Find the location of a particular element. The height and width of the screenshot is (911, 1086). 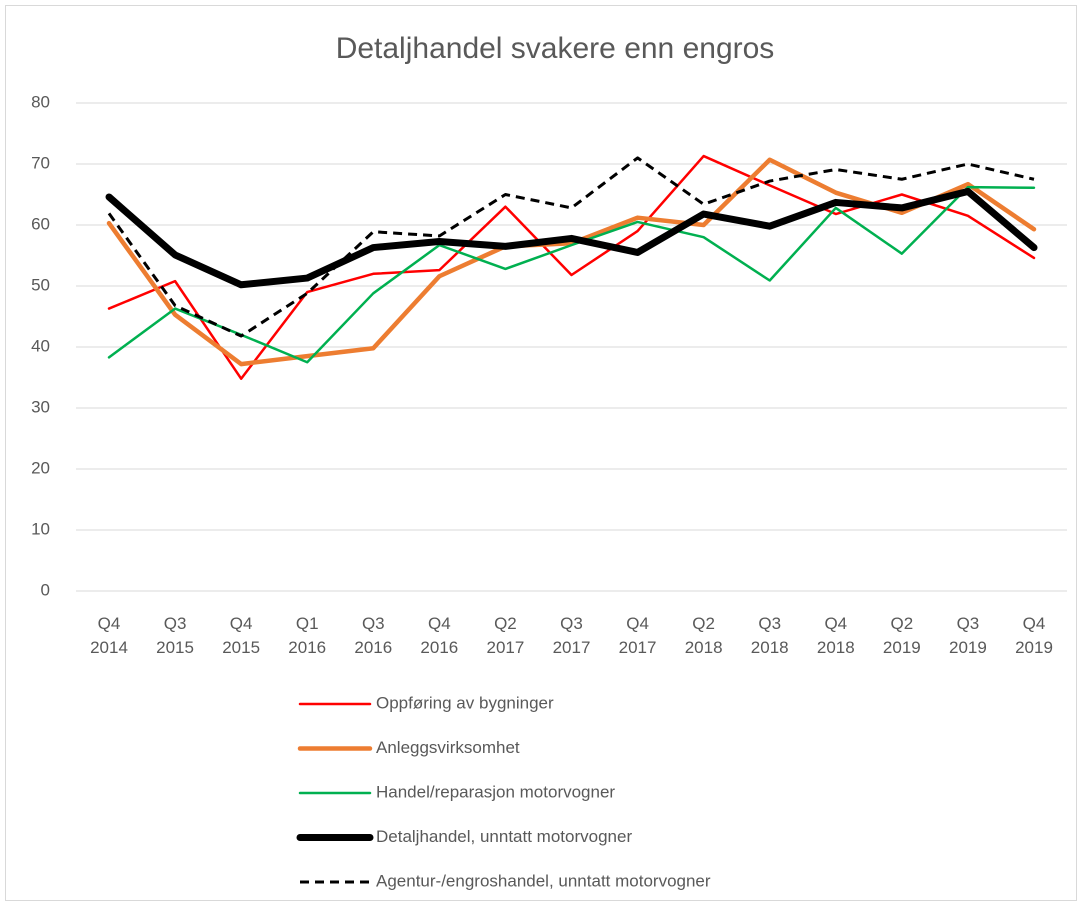

x-tick-label: Q4 2018 is located at coordinates (835, 635).